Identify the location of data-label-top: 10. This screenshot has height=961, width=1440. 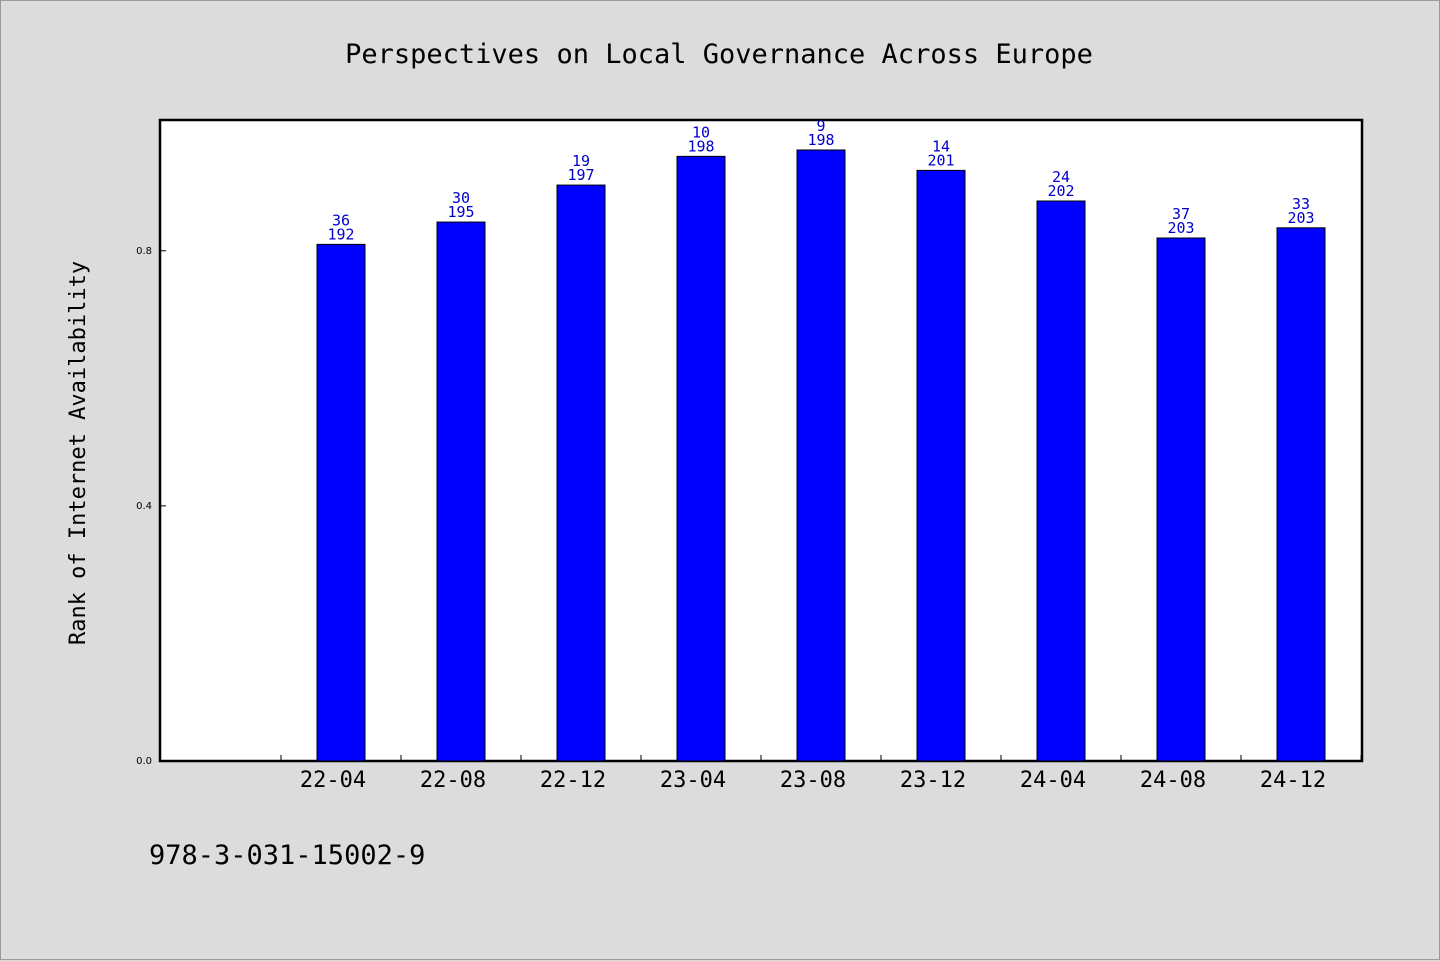
(701, 132).